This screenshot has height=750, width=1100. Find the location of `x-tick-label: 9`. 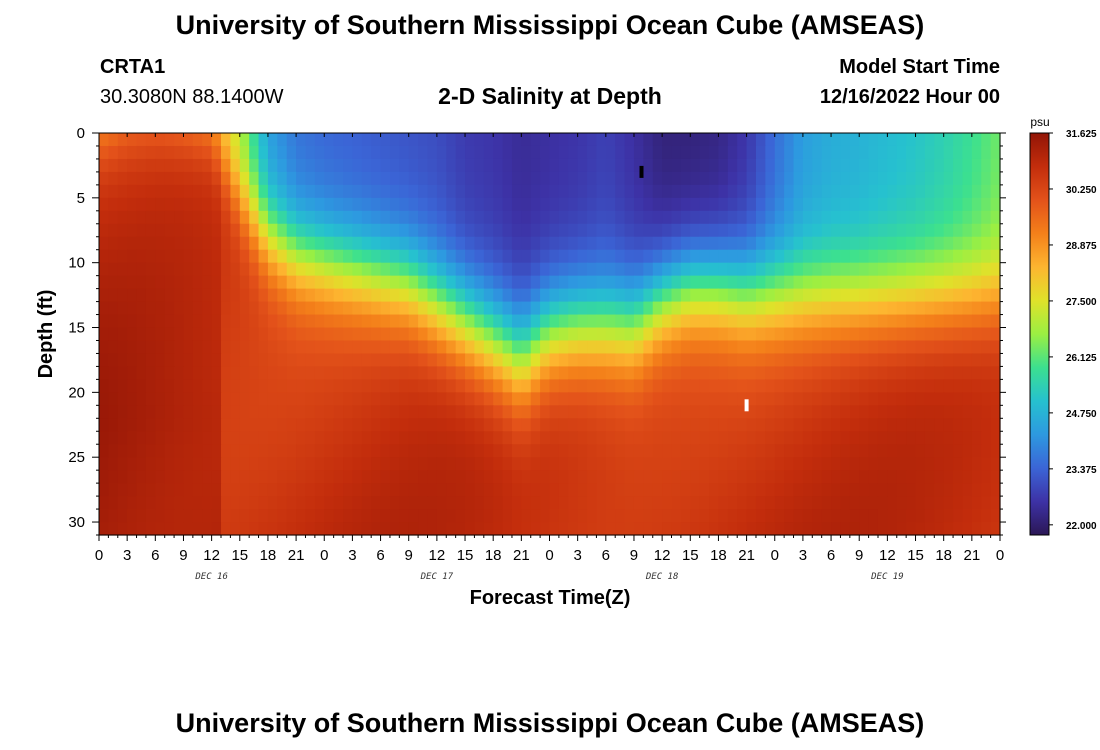

x-tick-label: 9 is located at coordinates (409, 555).